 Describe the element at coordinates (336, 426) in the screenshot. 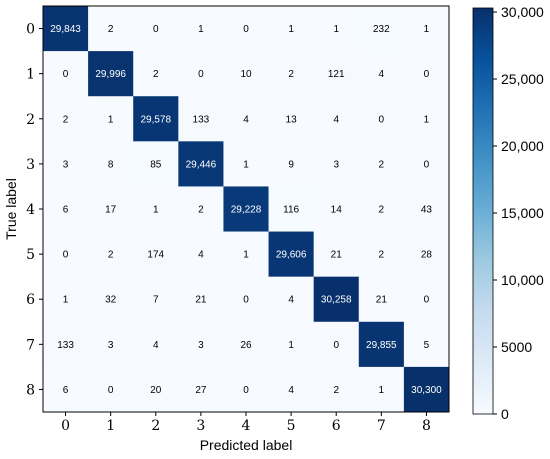

I see `x-tick-label: 6` at that location.